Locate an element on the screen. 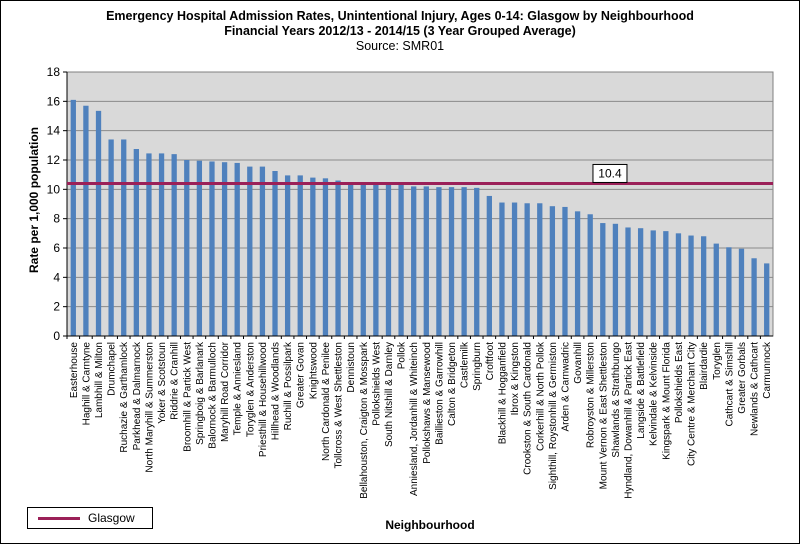  reference-value-label: 10.4 is located at coordinates (610, 173).